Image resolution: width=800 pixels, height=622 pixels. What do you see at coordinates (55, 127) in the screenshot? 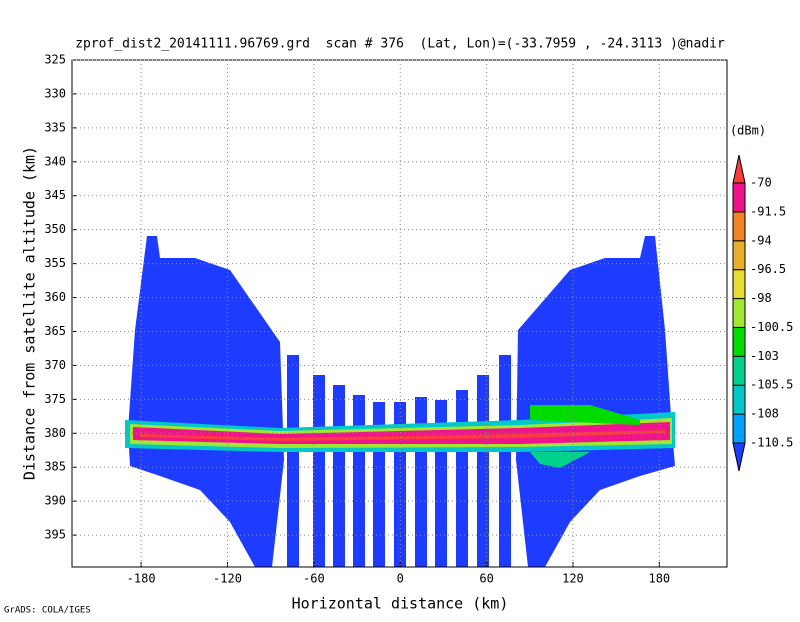
I see `y-tick-label: 335` at bounding box center [55, 127].